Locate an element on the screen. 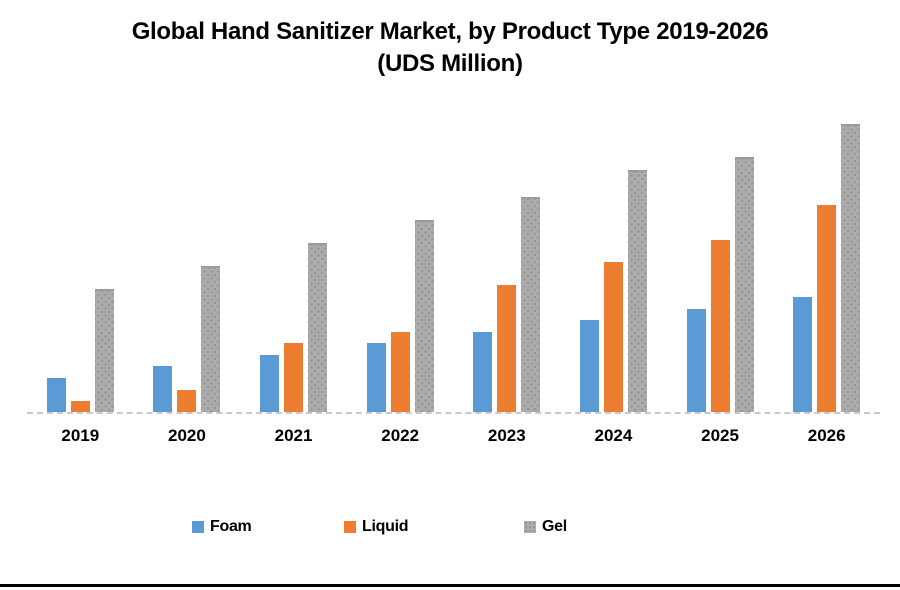  bar-foam-2021 is located at coordinates (270, 383).